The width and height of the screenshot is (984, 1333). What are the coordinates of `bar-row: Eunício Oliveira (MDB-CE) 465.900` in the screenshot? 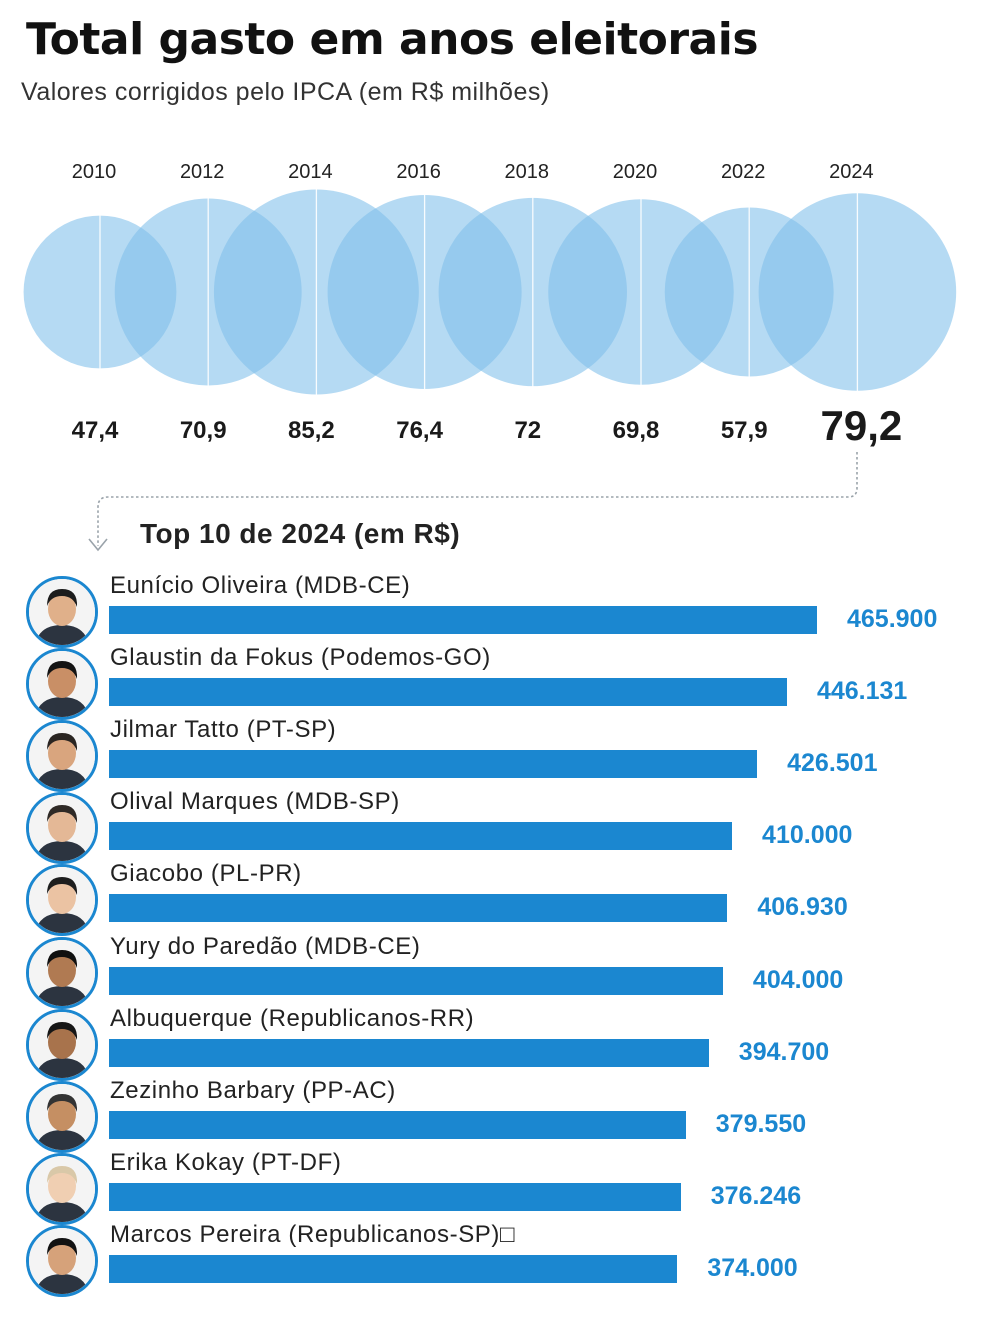 It's located at (492, 610).